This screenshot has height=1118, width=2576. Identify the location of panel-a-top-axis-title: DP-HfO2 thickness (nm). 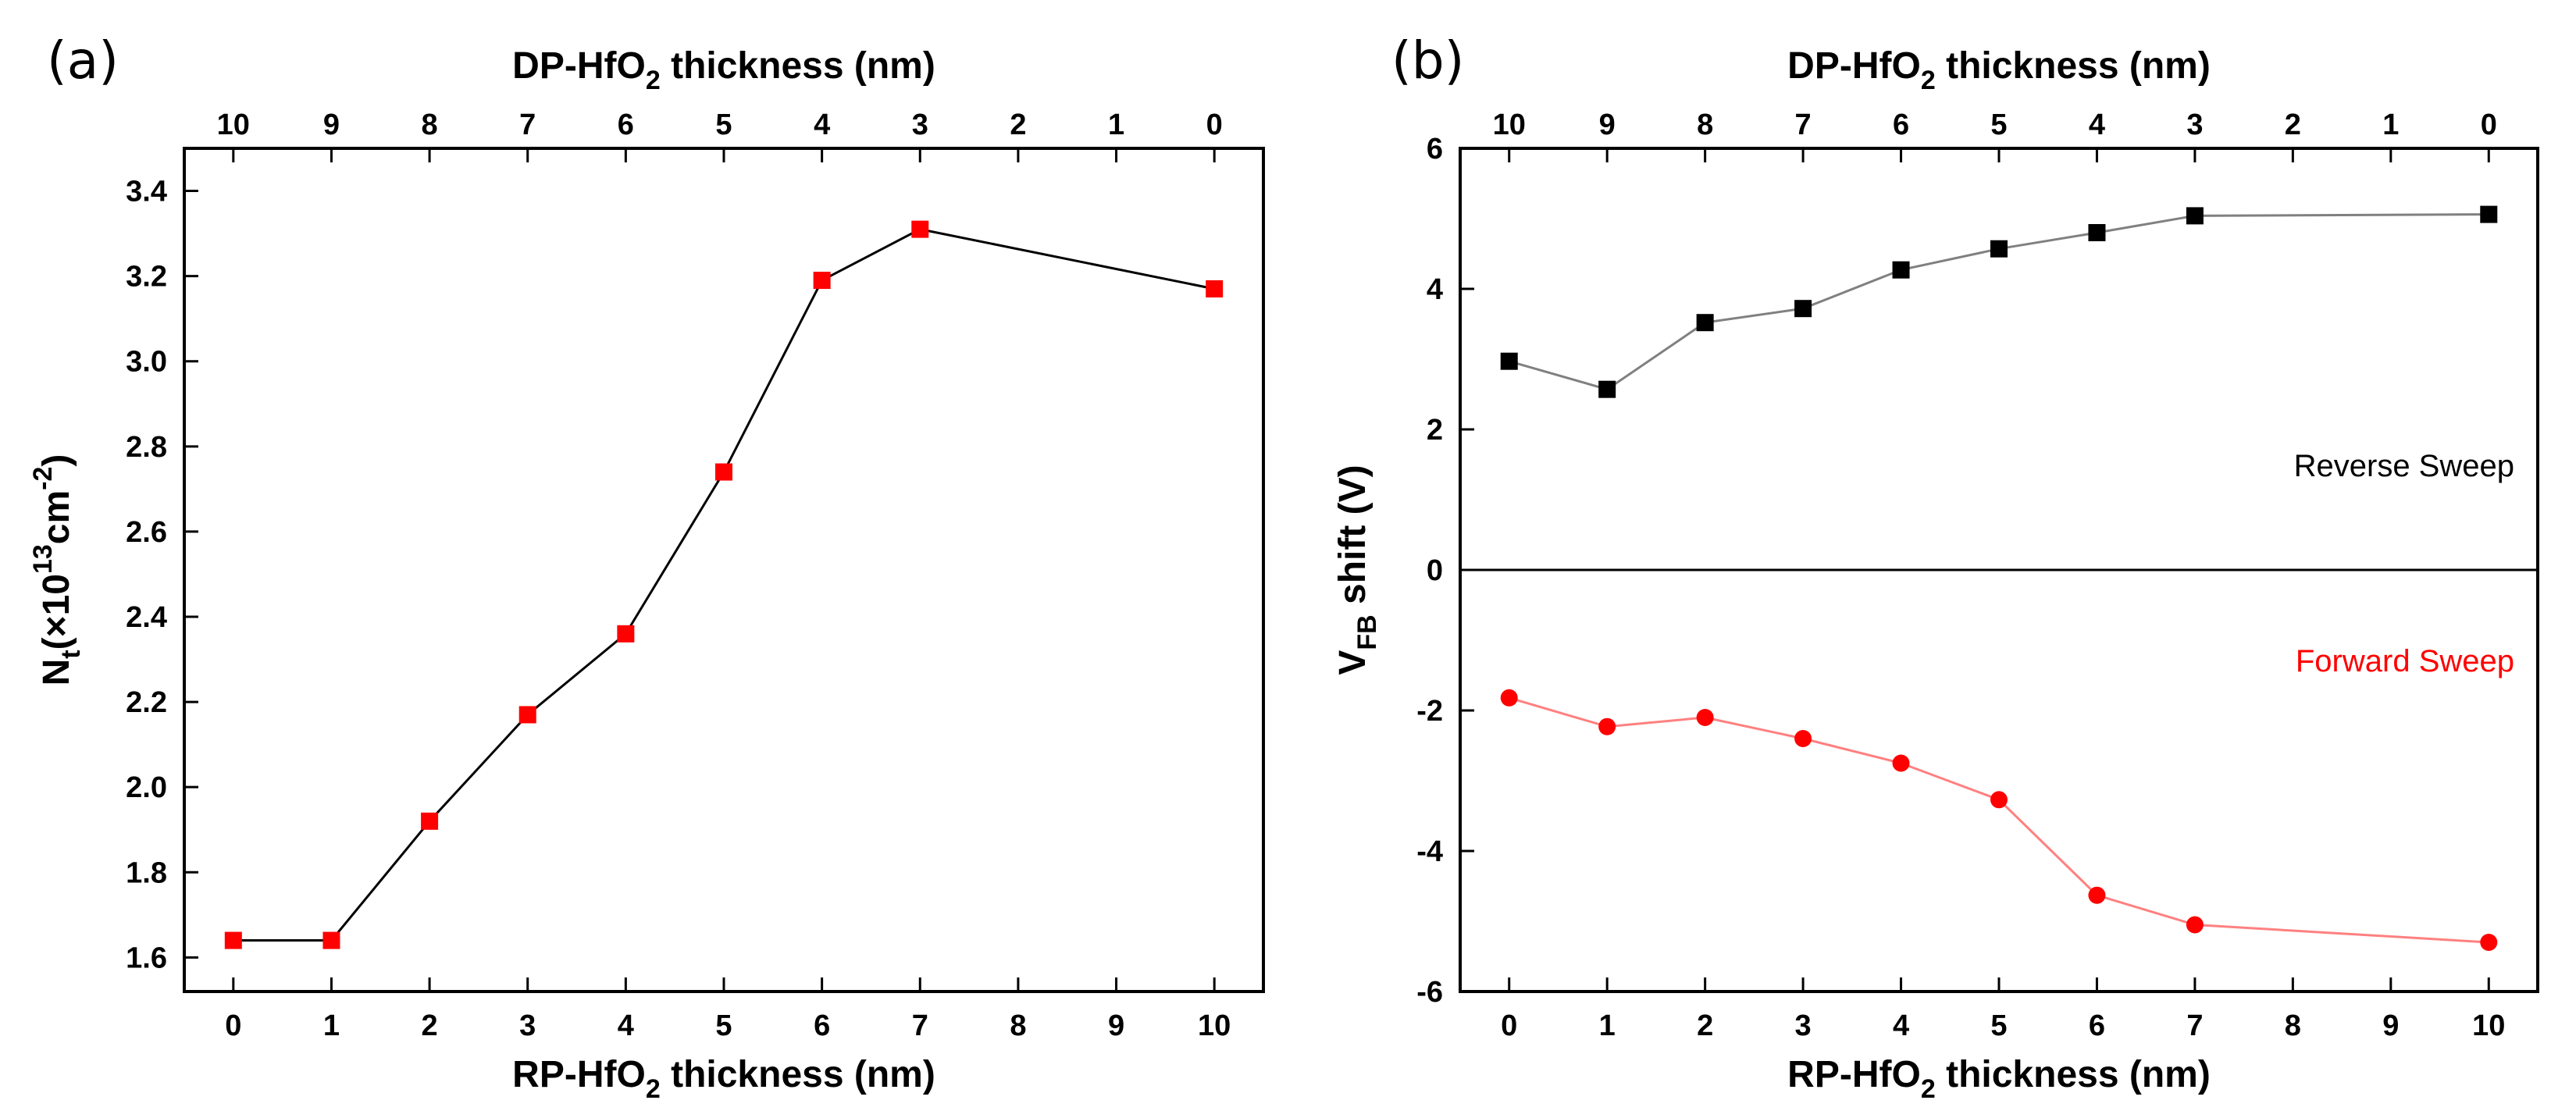
(723, 70).